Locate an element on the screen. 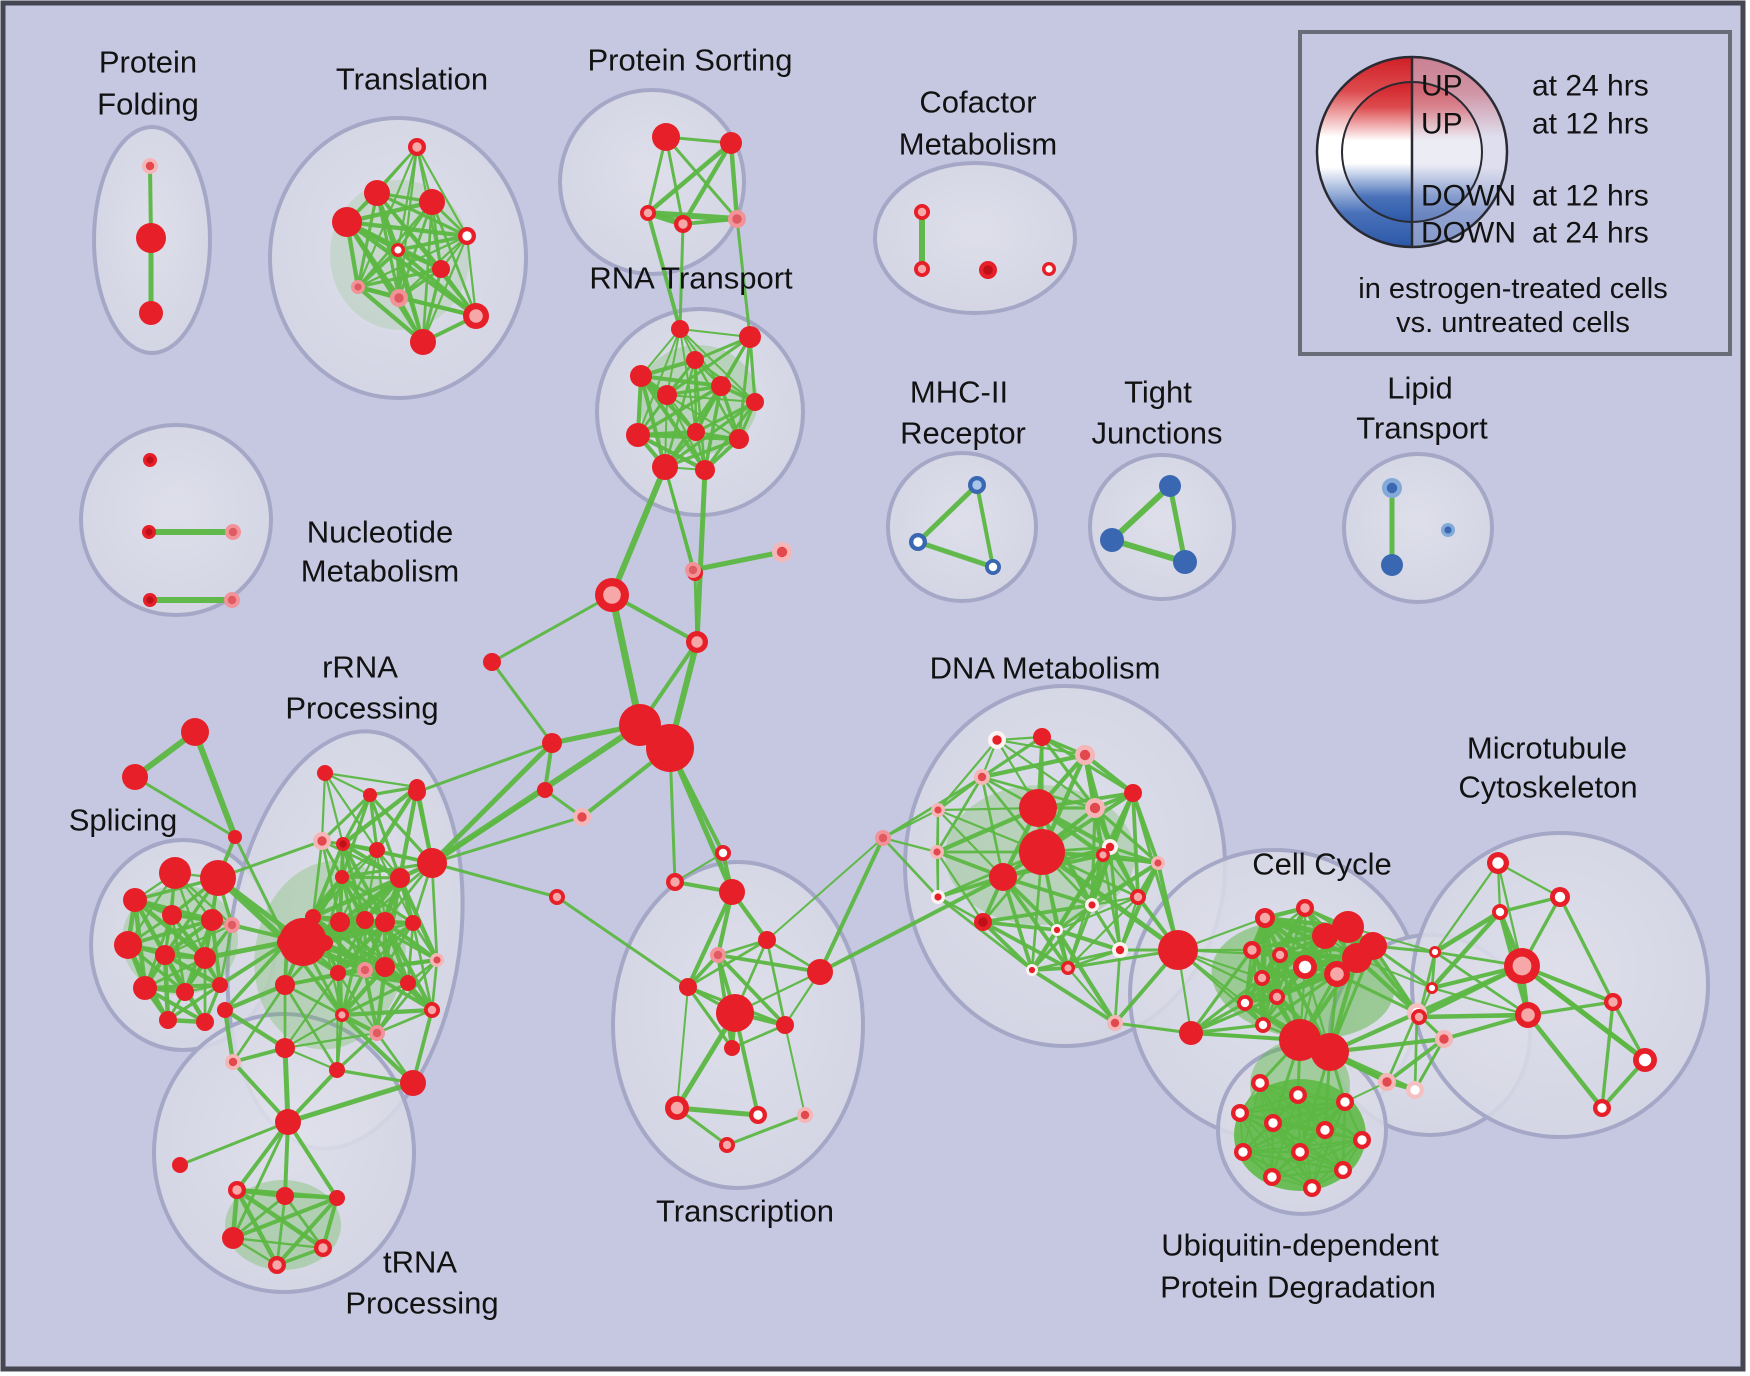 This screenshot has height=1376, width=1750. gene-node-center-lipid-transport is located at coordinates (1392, 488).